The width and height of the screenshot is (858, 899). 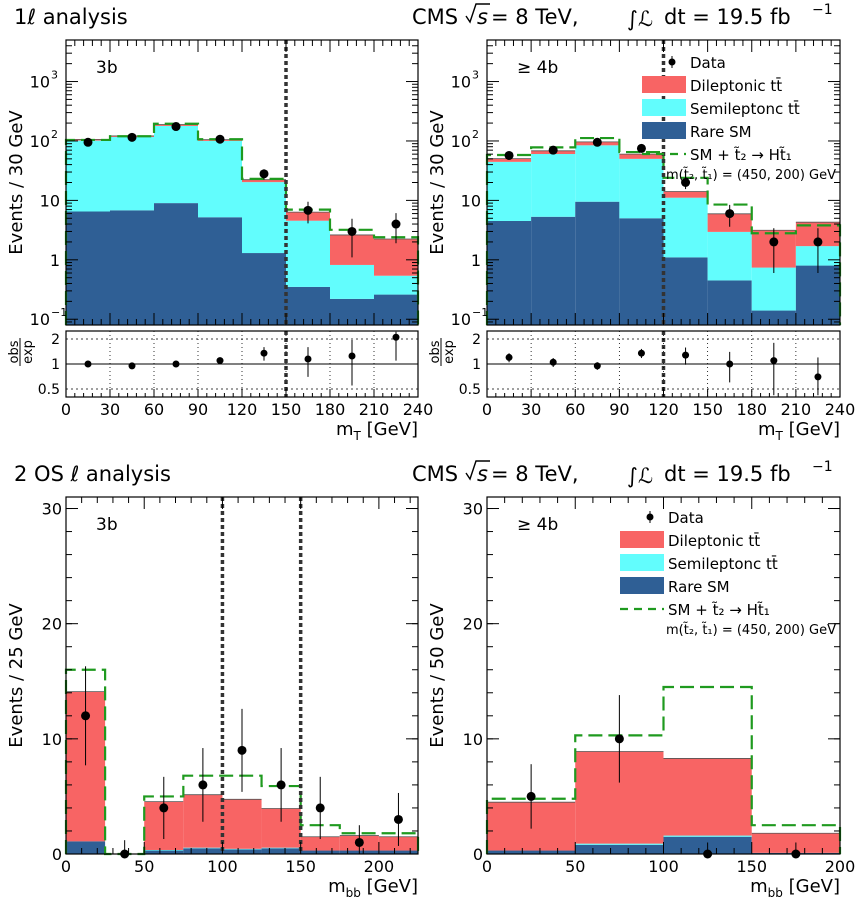 I want to click on x-axis-label: mT [GeV], so click(x=377, y=431).